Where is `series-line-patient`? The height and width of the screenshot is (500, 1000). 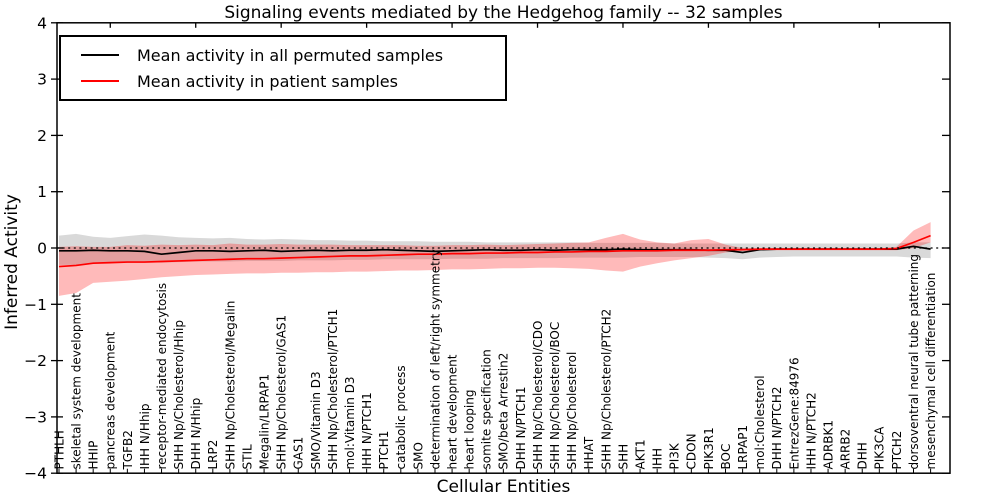 series-line-patient is located at coordinates (494, 251).